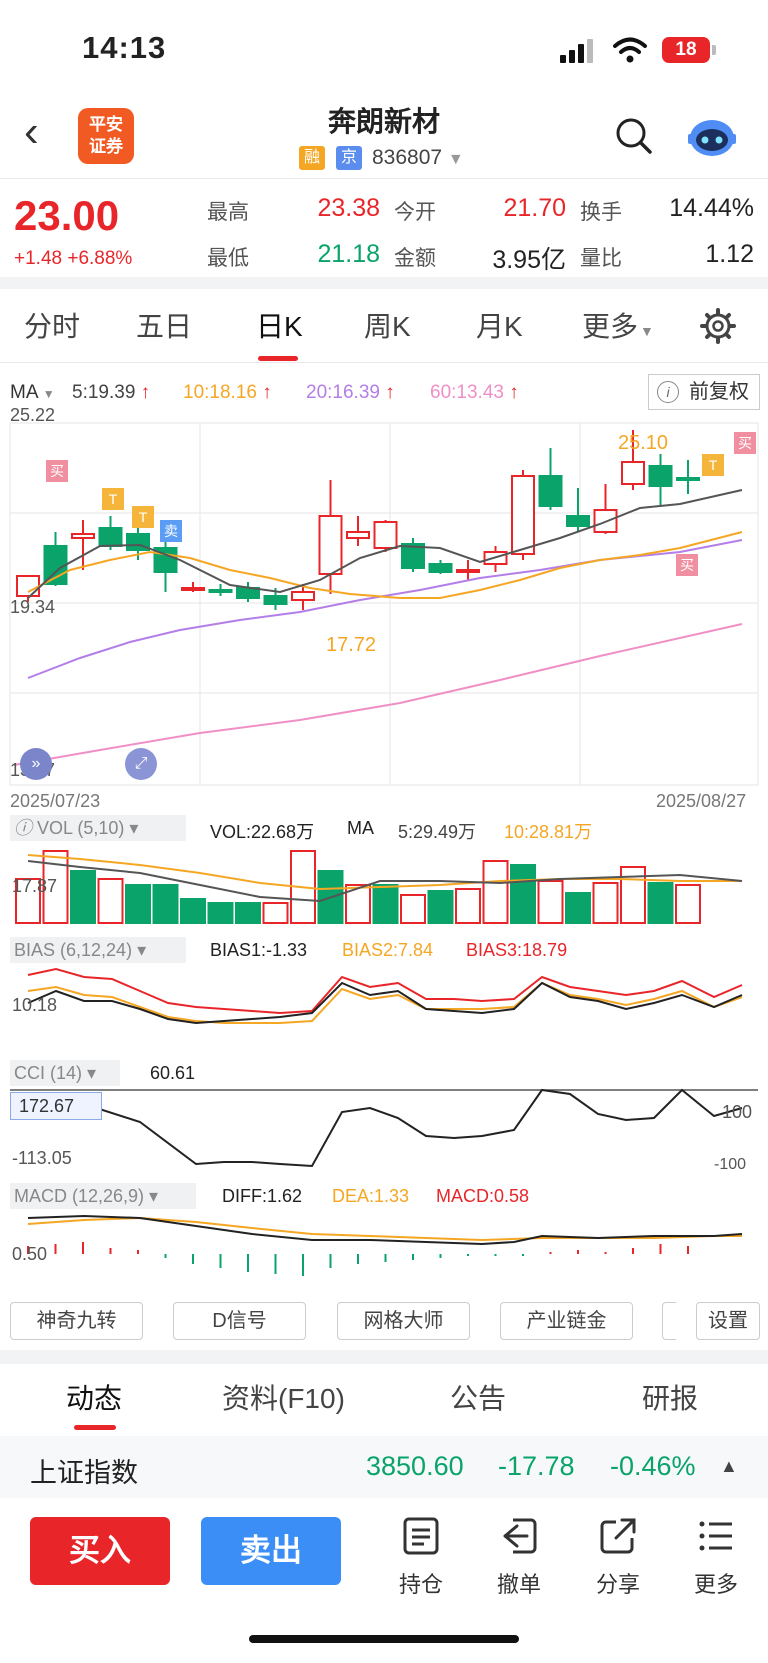 Image resolution: width=768 pixels, height=1663 pixels. I want to click on low-label: 最低, so click(228, 258).